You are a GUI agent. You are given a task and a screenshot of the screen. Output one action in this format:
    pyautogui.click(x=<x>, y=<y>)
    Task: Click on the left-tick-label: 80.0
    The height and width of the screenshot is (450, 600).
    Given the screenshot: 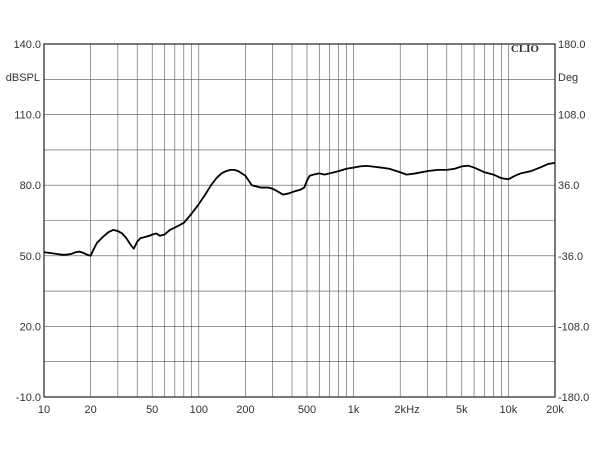 What is the action you would take?
    pyautogui.click(x=30, y=186)
    